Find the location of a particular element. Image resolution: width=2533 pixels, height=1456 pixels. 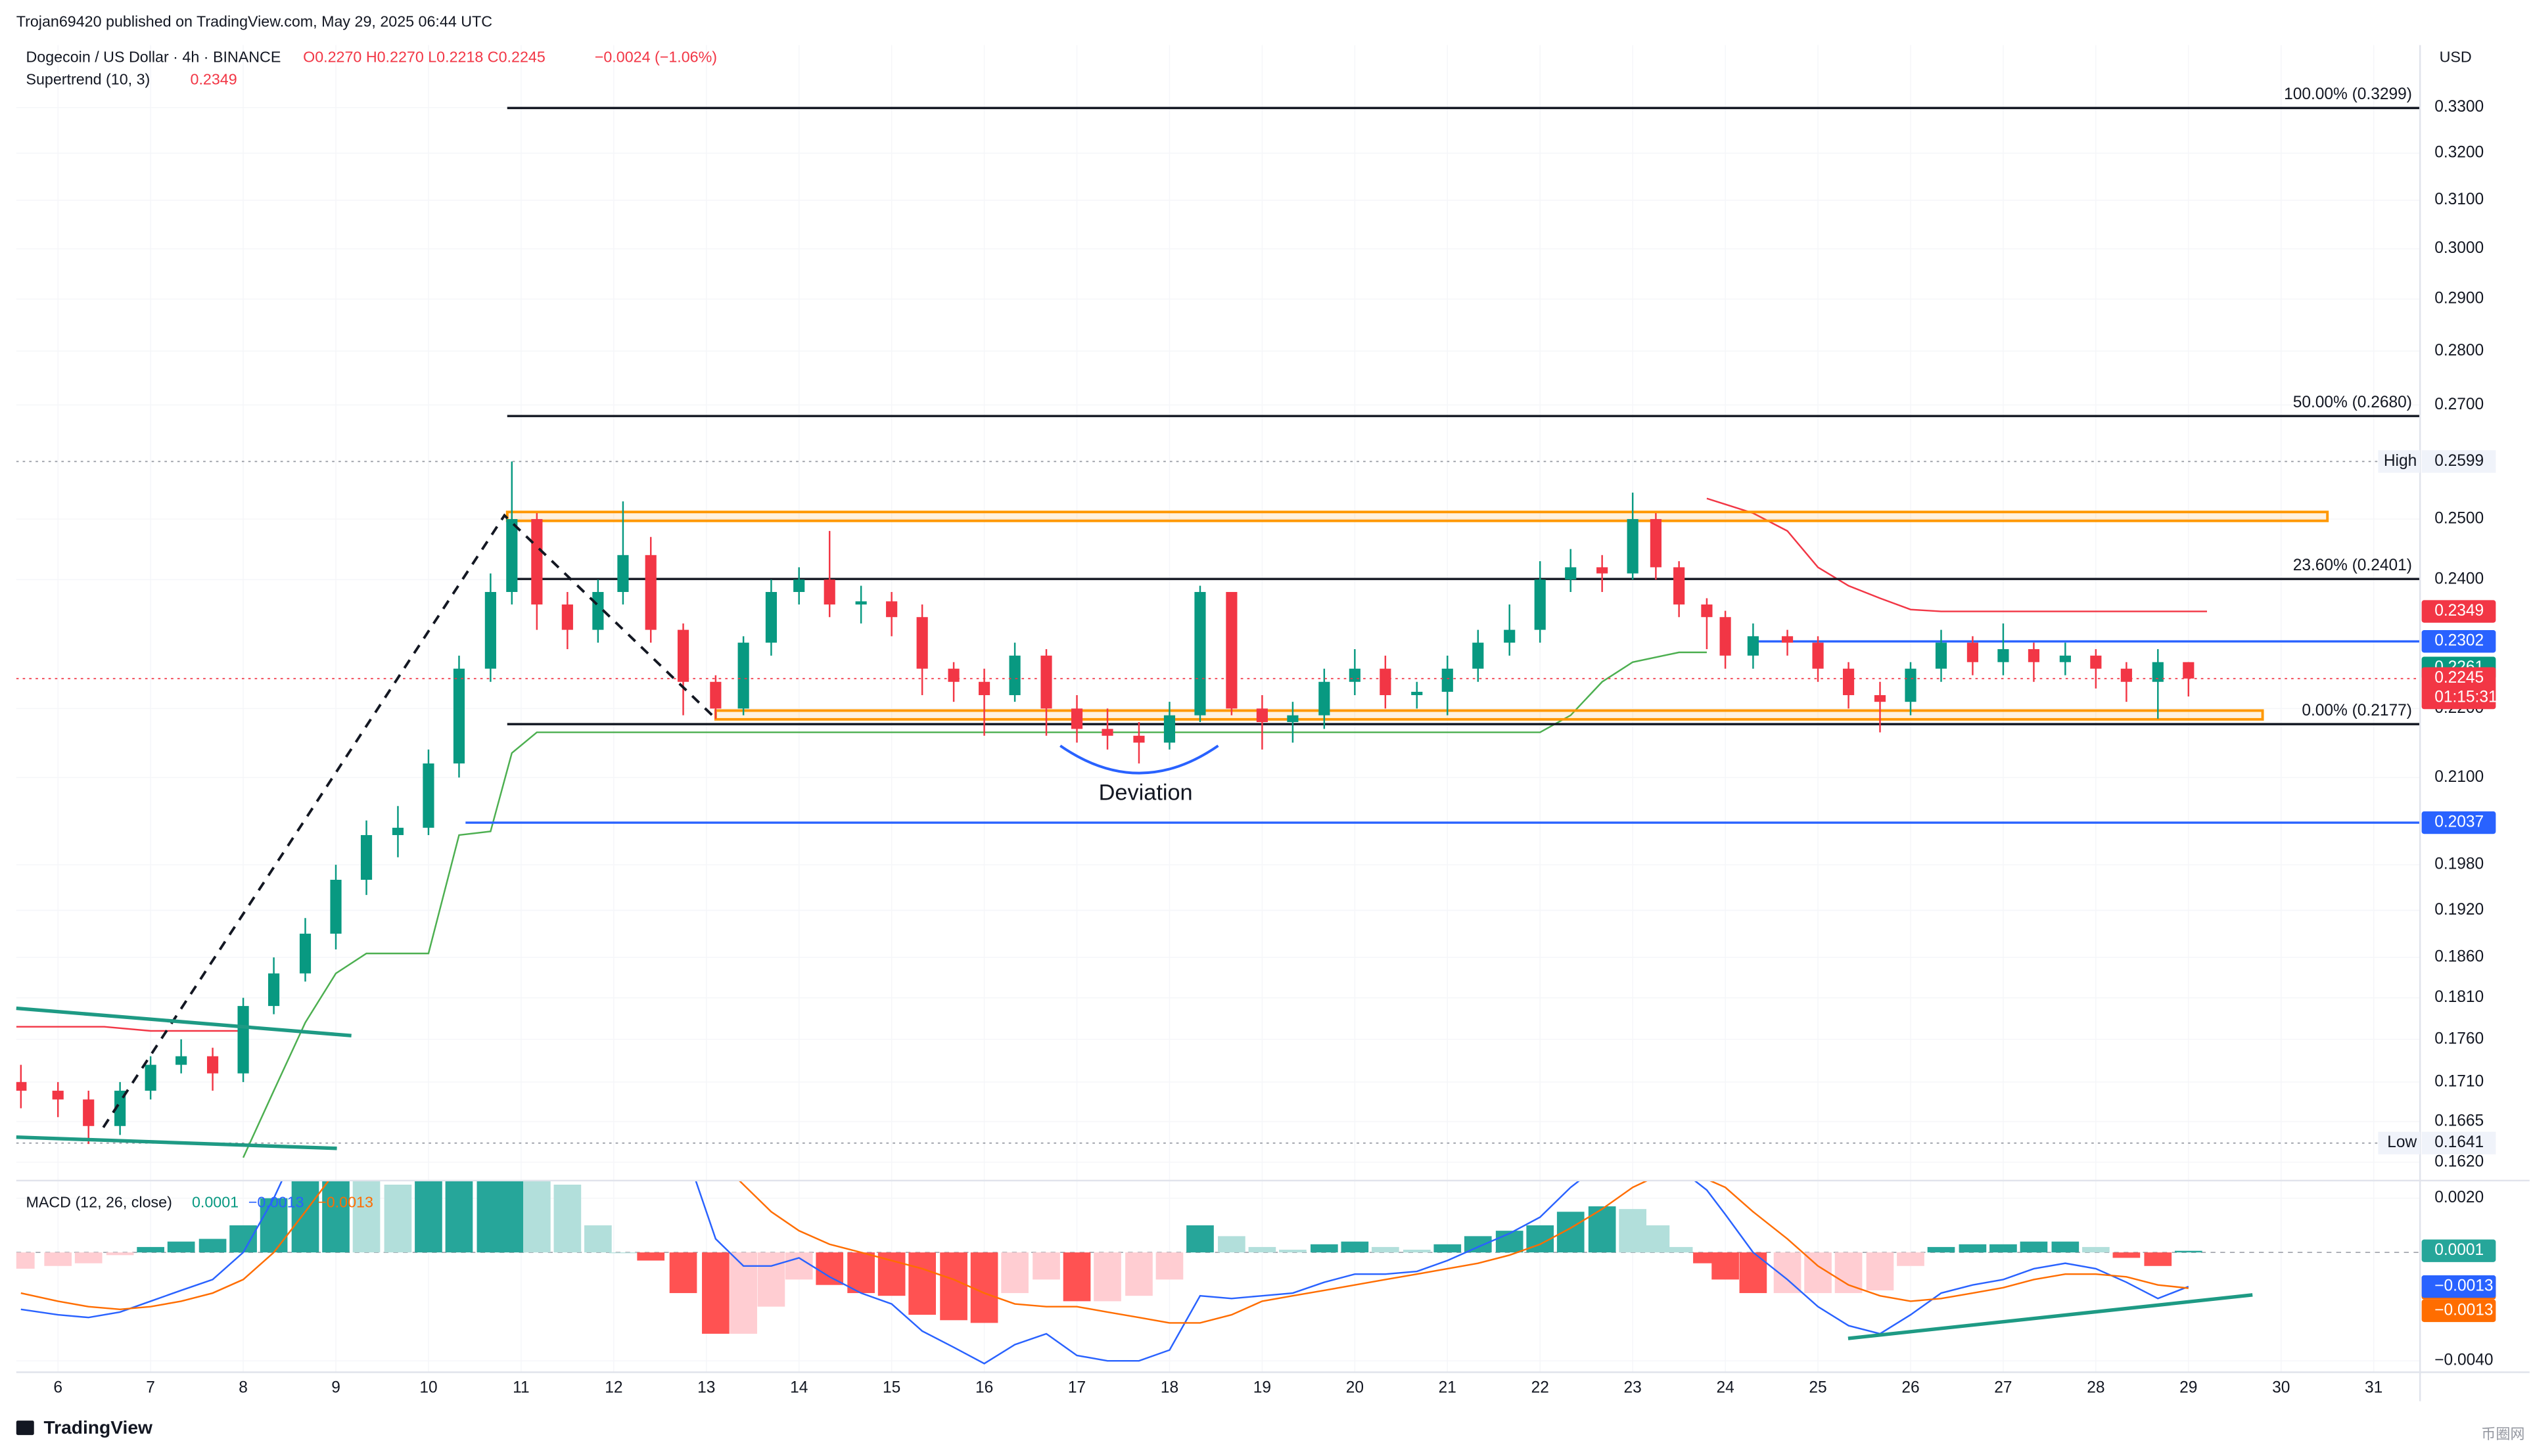

x-tick-label: 31 is located at coordinates (2373, 1388).